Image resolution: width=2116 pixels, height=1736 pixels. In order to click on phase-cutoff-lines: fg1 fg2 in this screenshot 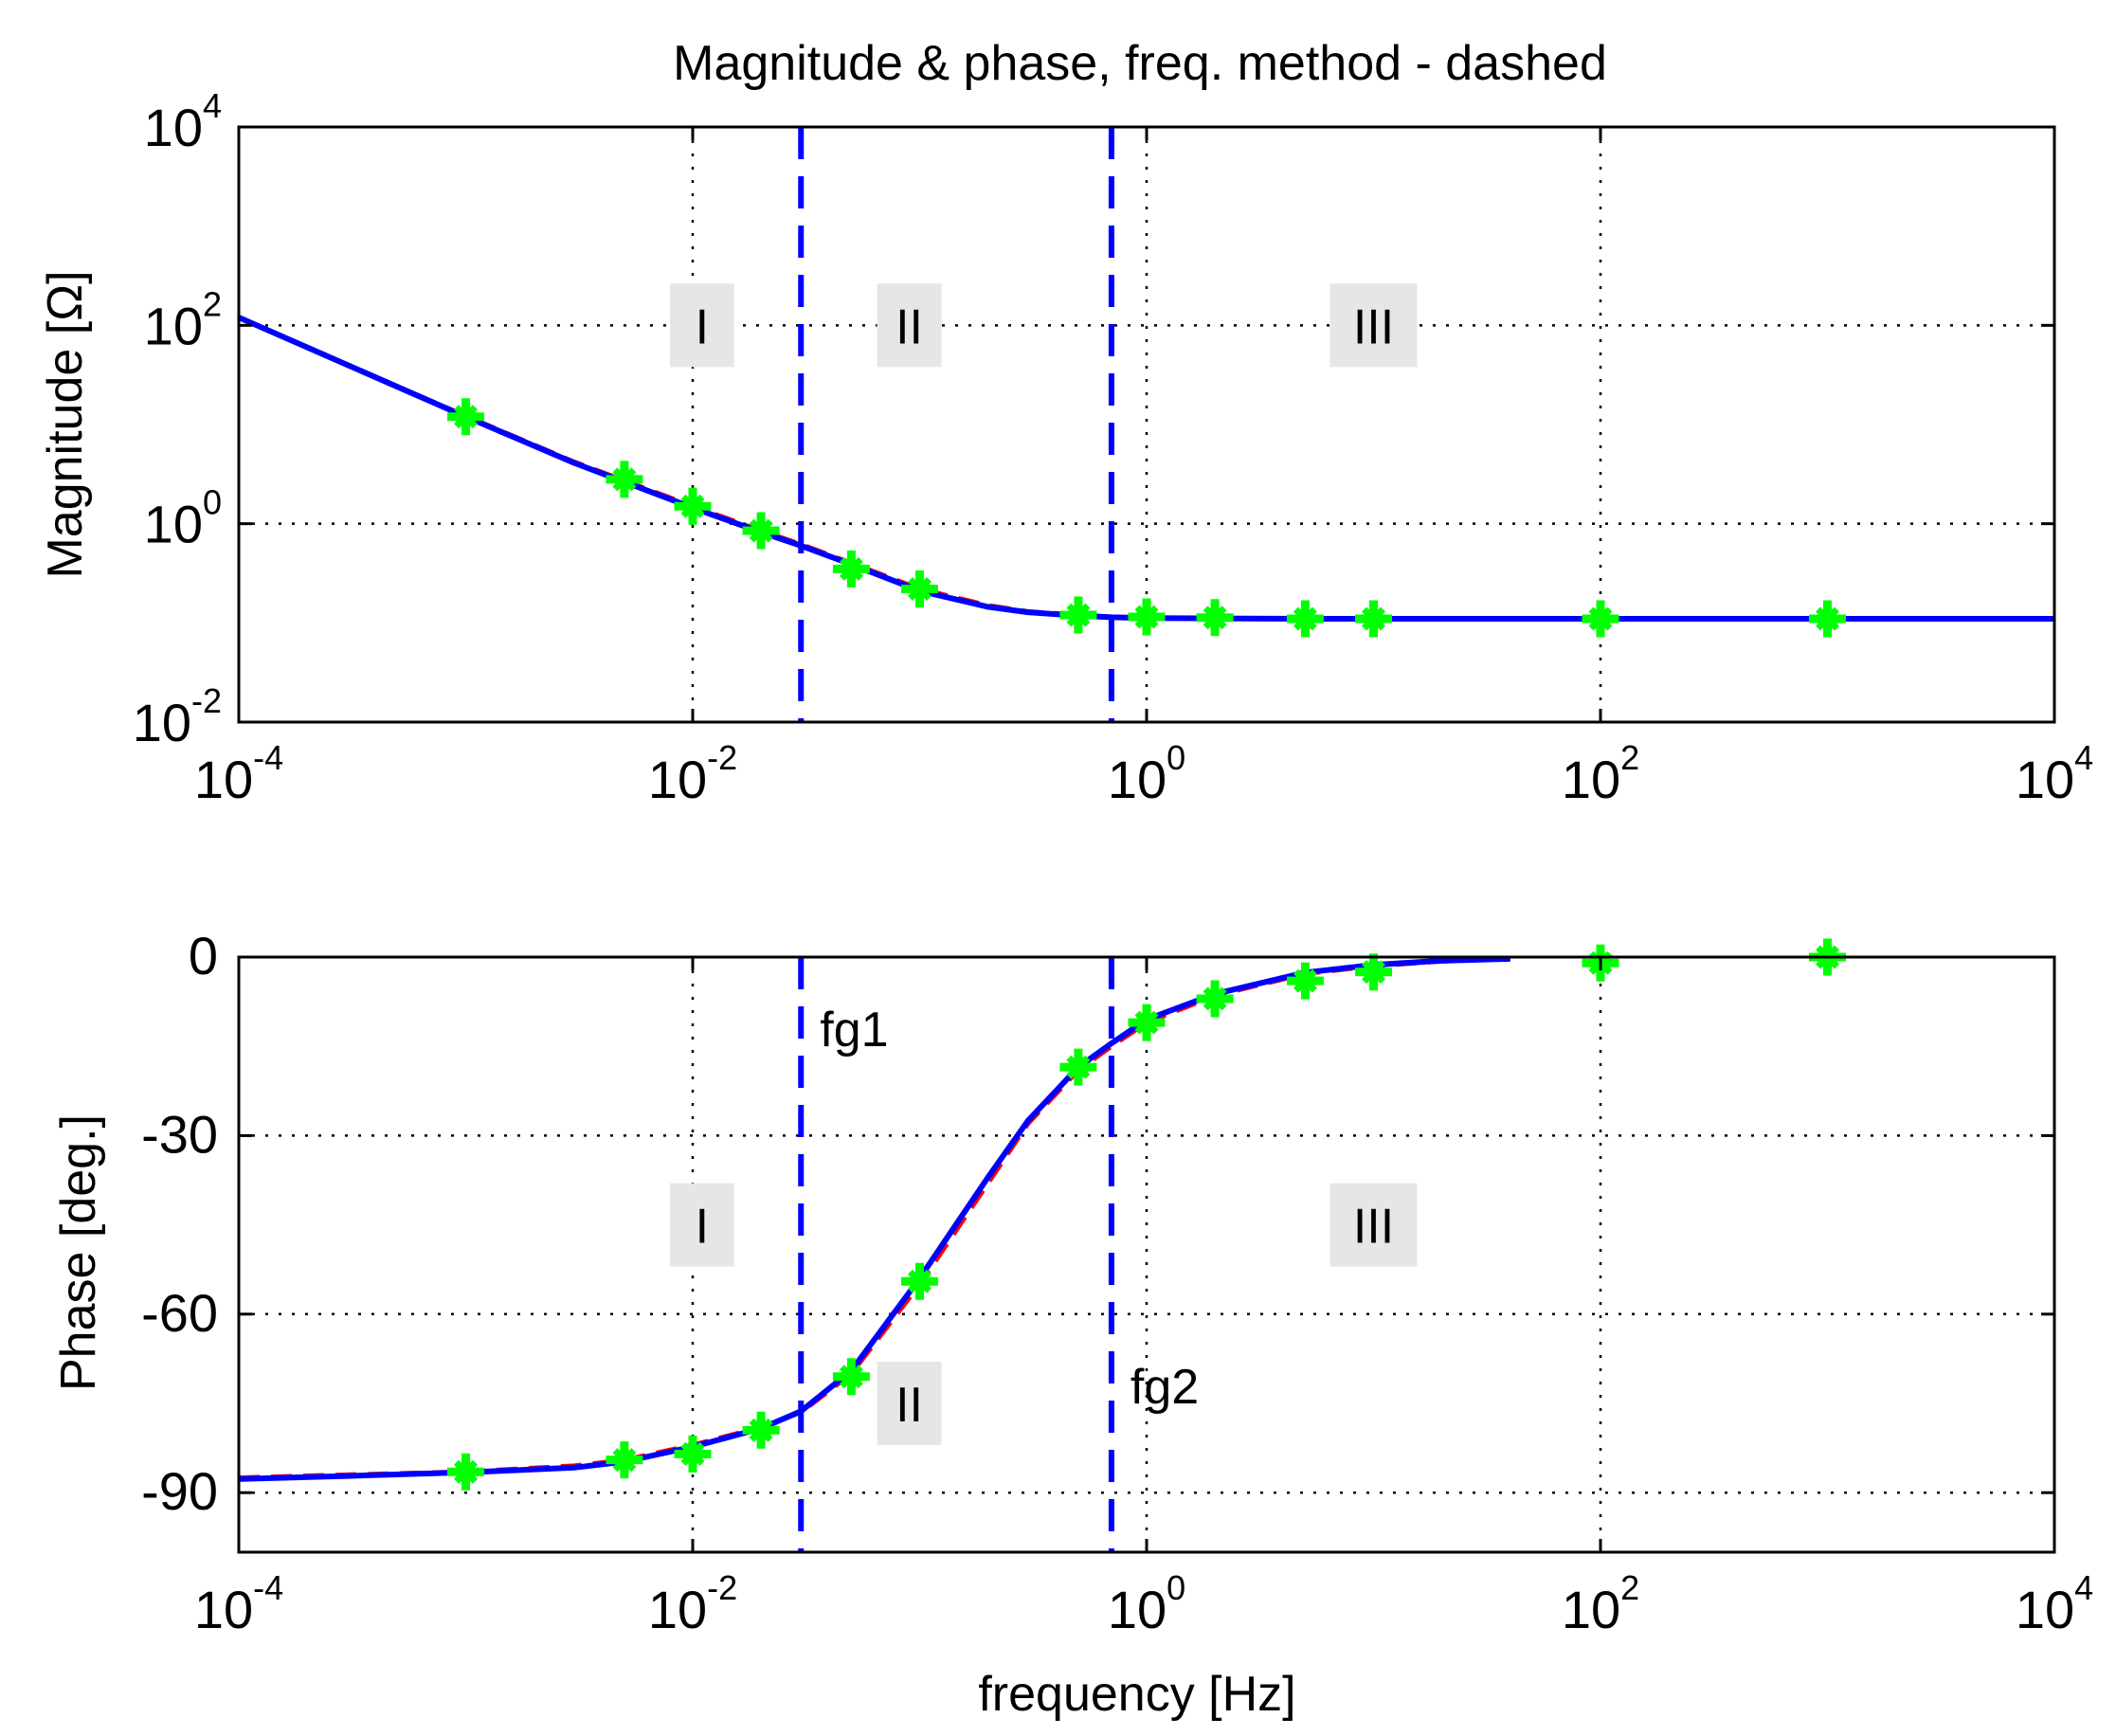, I will do `click(999, 1254)`.